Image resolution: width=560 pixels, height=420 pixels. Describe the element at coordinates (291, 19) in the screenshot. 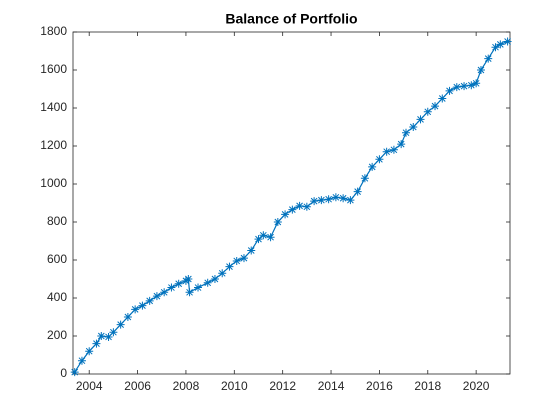

I see `chart-title: Balance of Portfolio` at that location.